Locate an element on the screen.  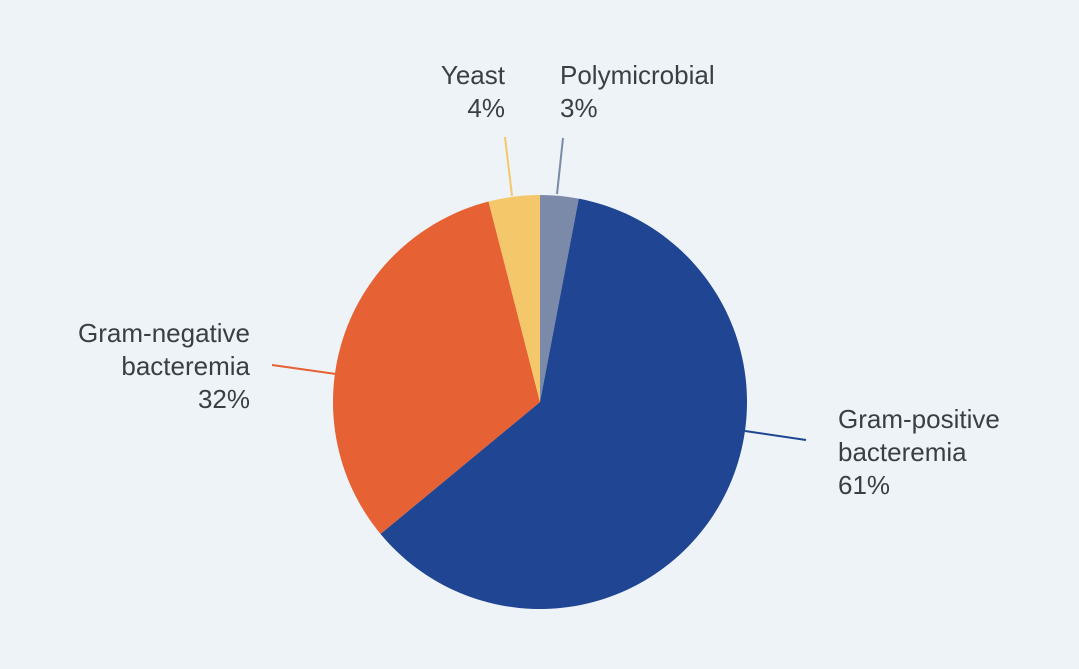
polymicrobial-name-label: Polymicrobial is located at coordinates (637, 75).